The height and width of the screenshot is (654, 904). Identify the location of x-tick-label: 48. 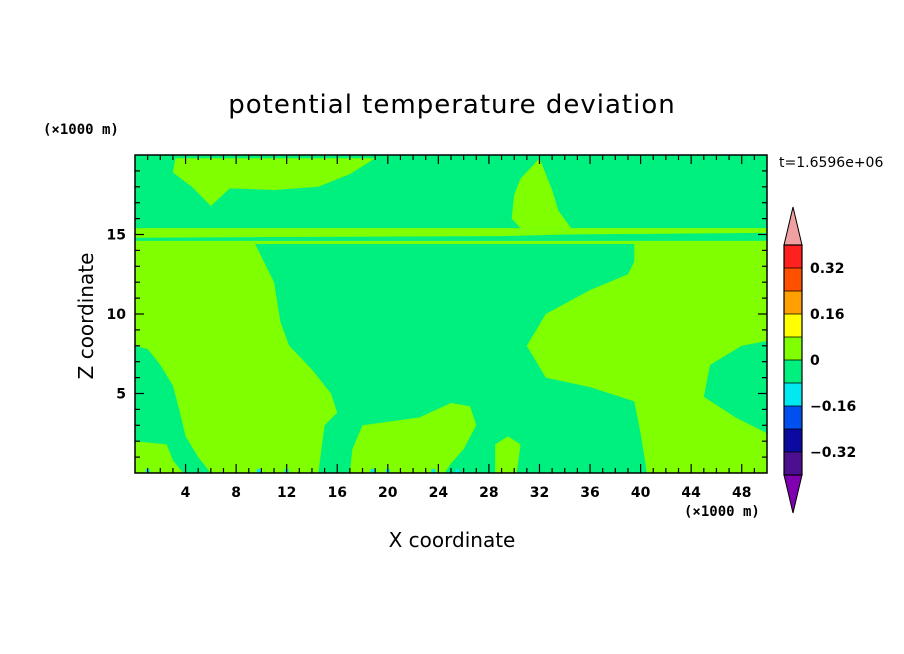
(741, 493).